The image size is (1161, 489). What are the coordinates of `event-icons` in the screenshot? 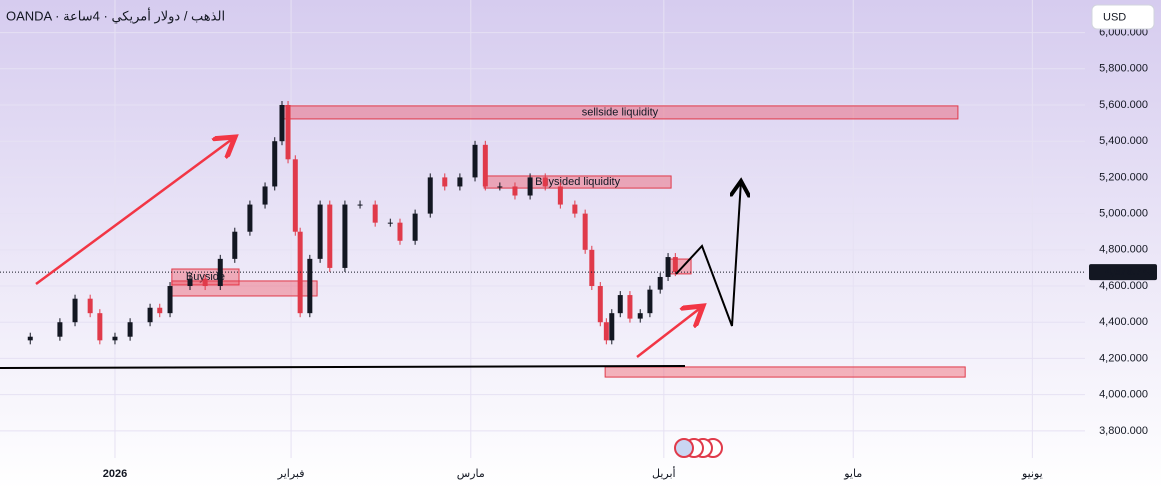 It's located at (698, 448).